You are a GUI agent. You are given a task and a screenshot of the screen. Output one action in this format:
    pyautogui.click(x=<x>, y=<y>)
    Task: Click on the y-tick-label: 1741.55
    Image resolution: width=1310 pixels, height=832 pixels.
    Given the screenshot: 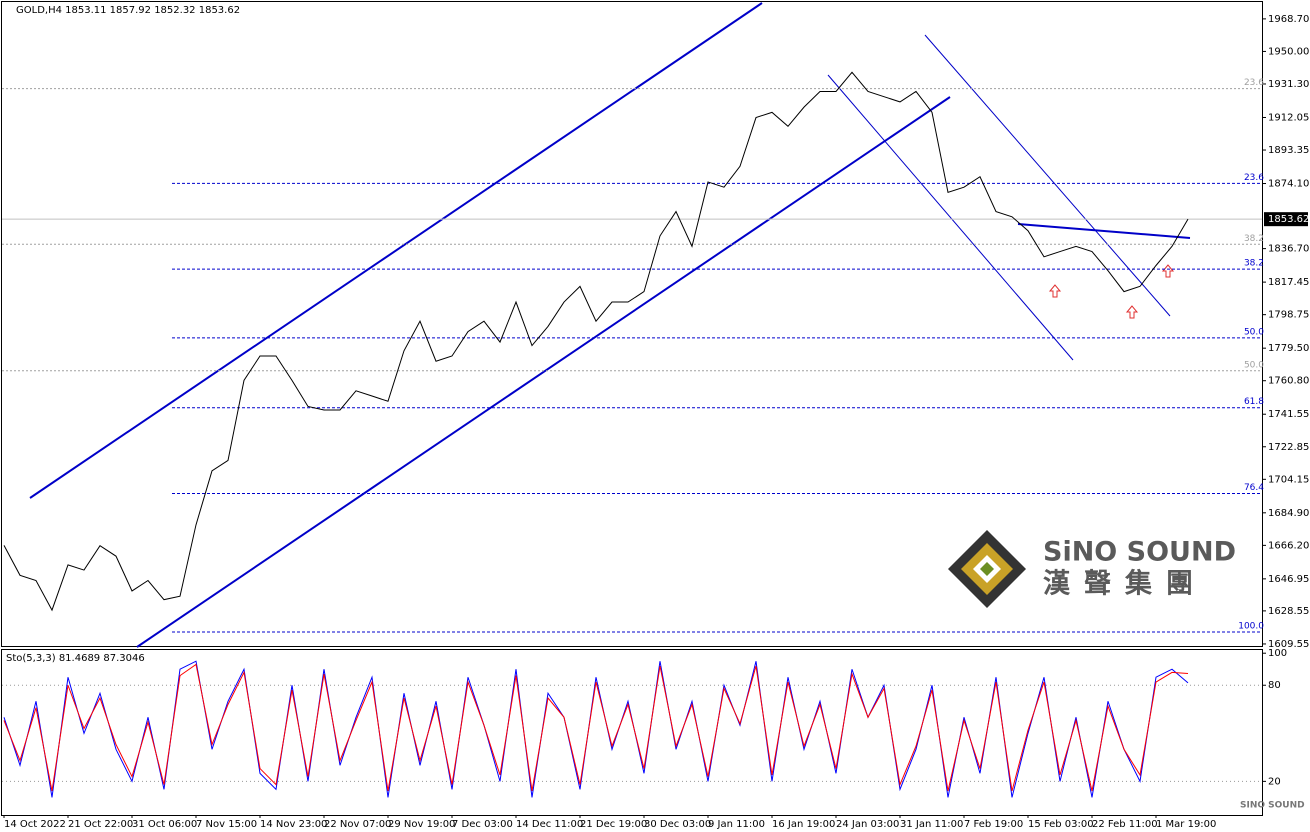 What is the action you would take?
    pyautogui.click(x=1288, y=414)
    